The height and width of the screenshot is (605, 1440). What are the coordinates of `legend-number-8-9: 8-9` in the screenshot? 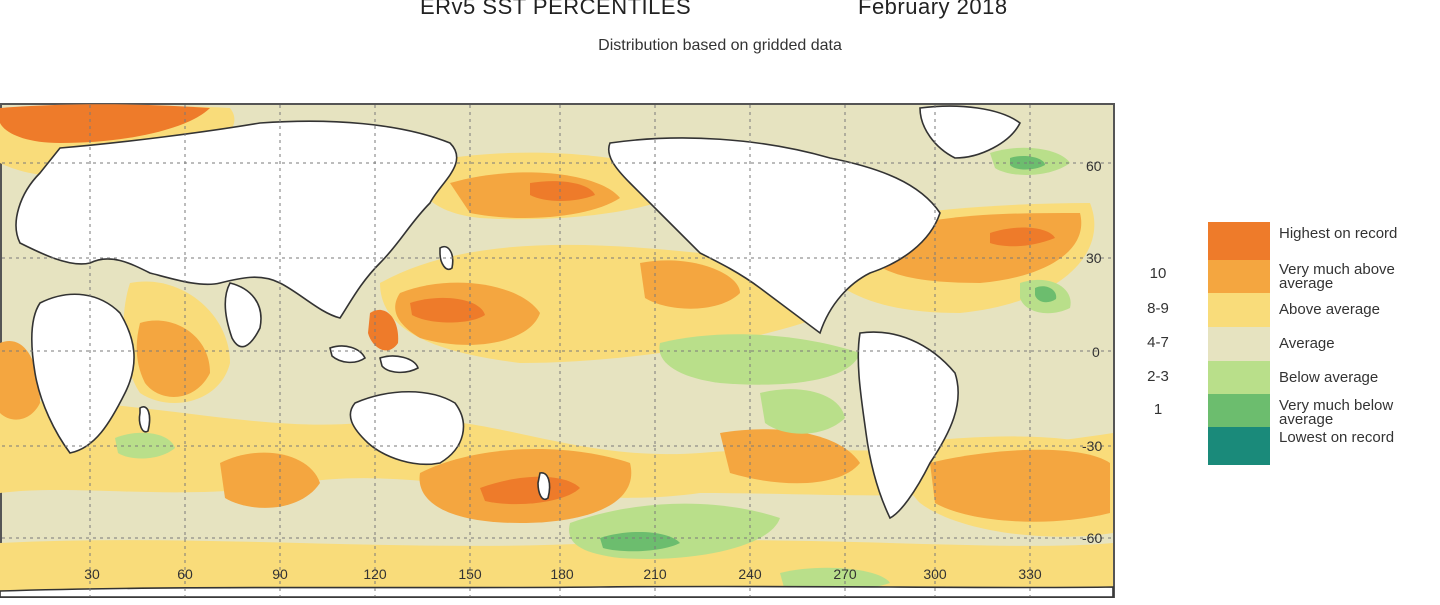 It's located at (1158, 308).